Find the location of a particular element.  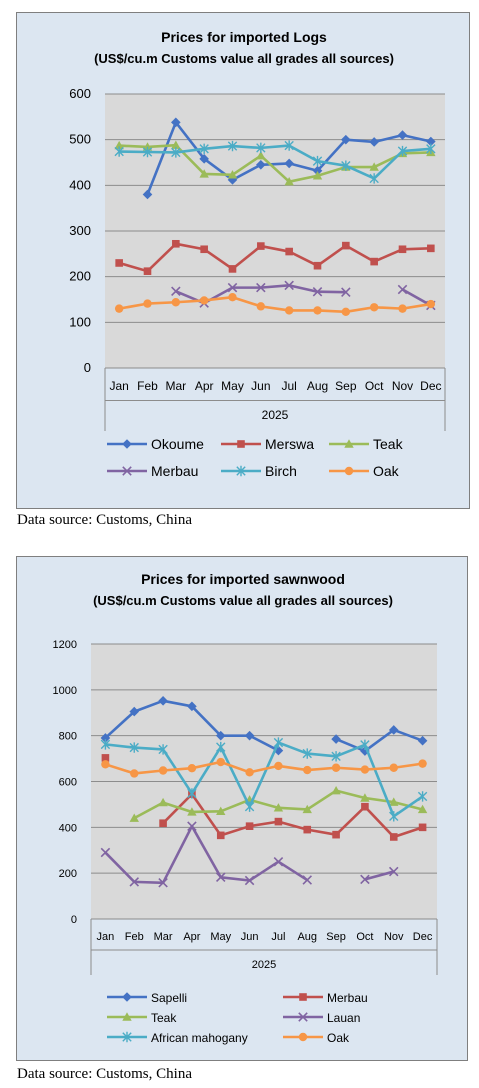

legend-label: Lauan is located at coordinates (343, 1018).